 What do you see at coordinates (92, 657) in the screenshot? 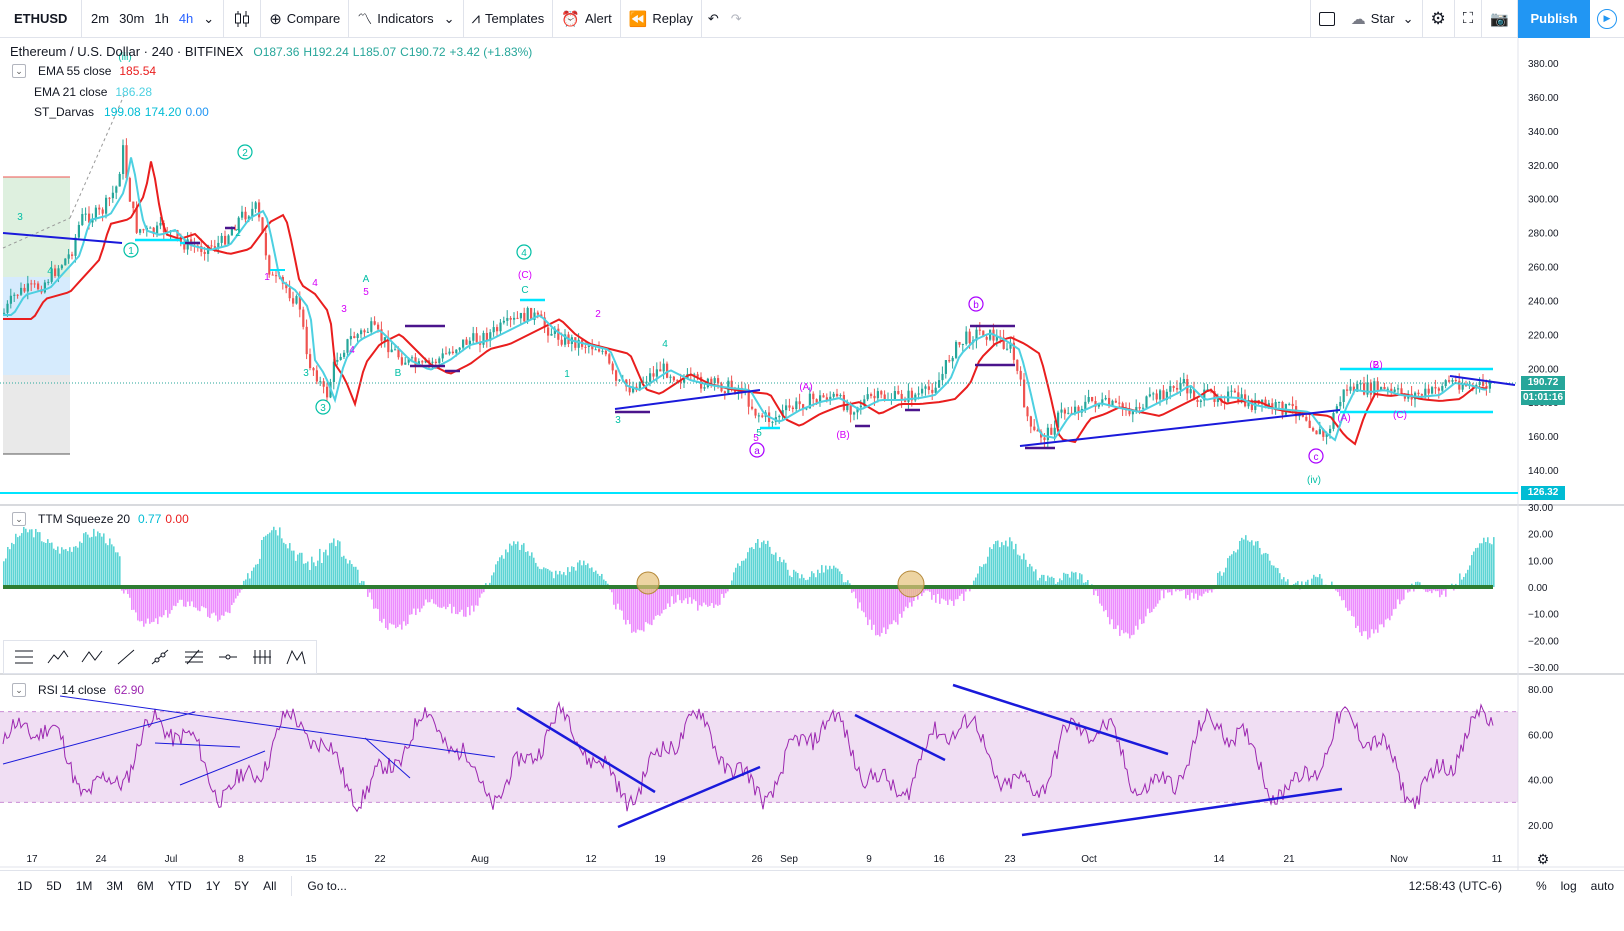
I see `abc-wave-tool` at bounding box center [92, 657].